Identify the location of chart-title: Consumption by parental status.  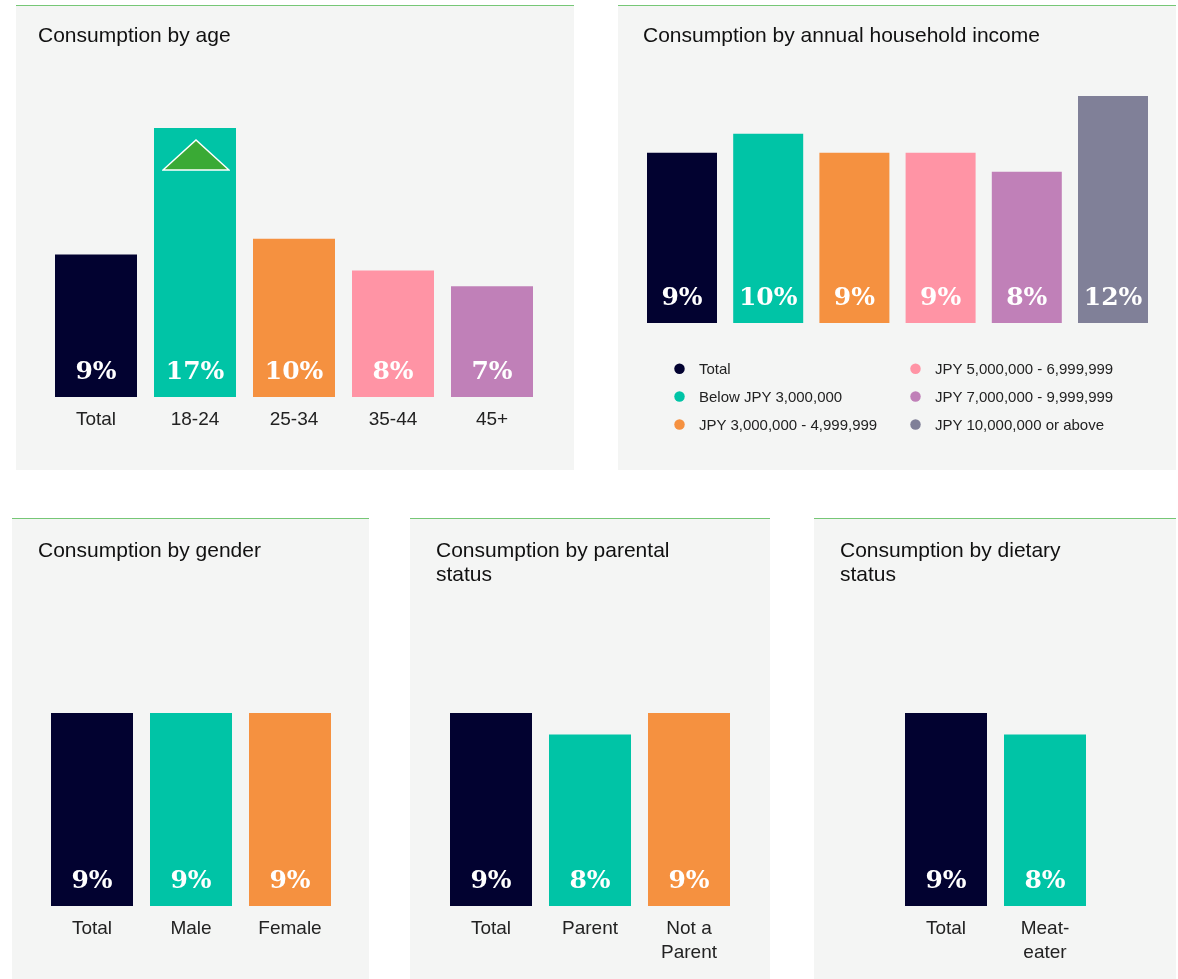
(553, 561).